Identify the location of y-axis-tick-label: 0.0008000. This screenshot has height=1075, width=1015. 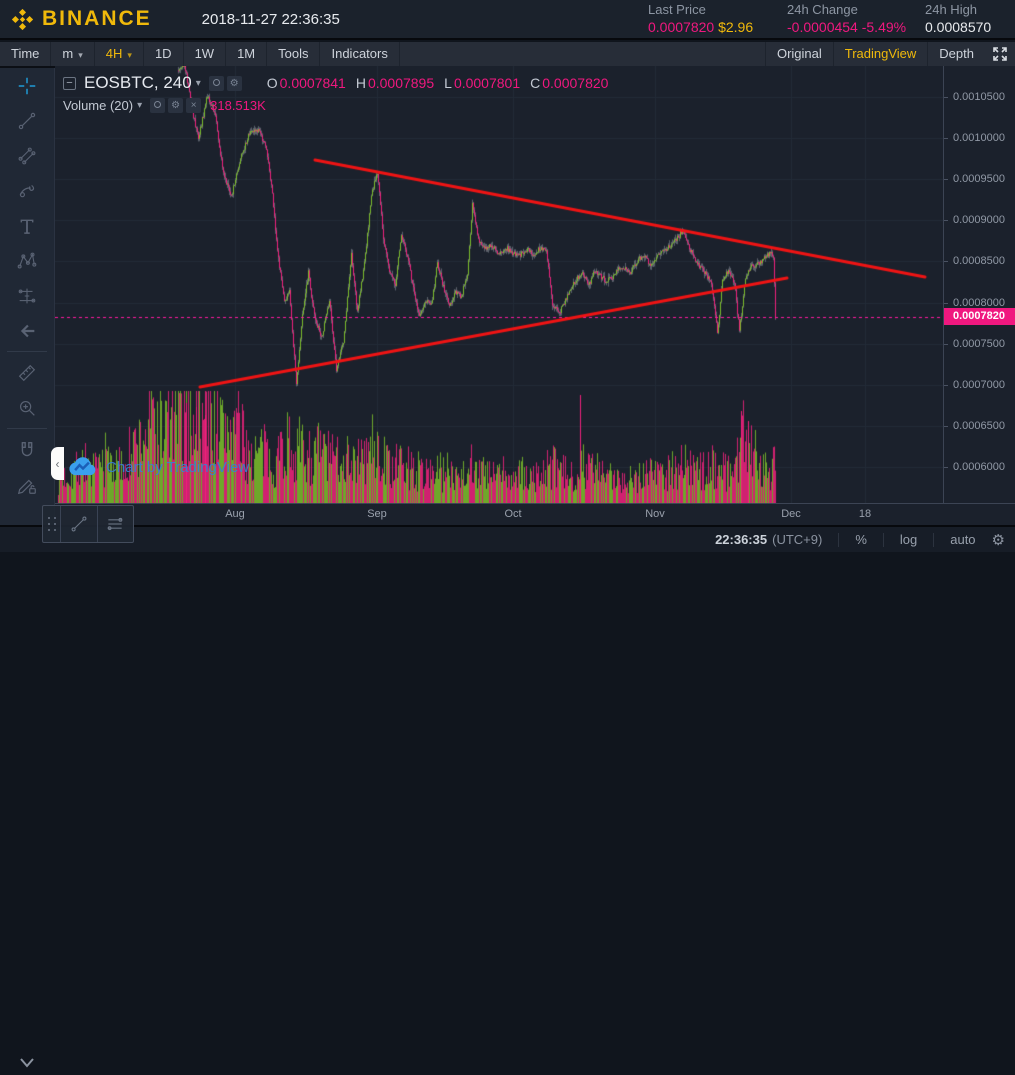
(974, 303).